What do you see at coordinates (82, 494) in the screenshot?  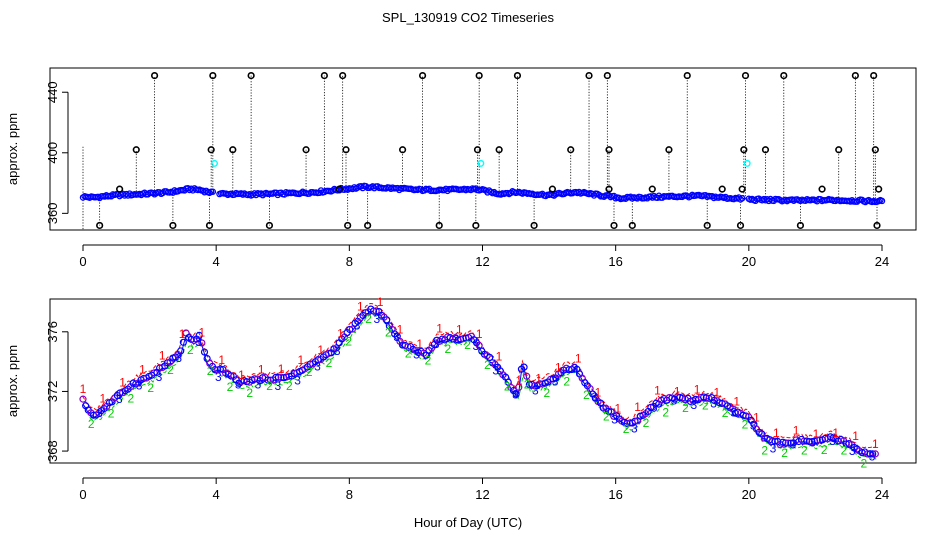 I see `bottom-x-tick-label: 0` at bounding box center [82, 494].